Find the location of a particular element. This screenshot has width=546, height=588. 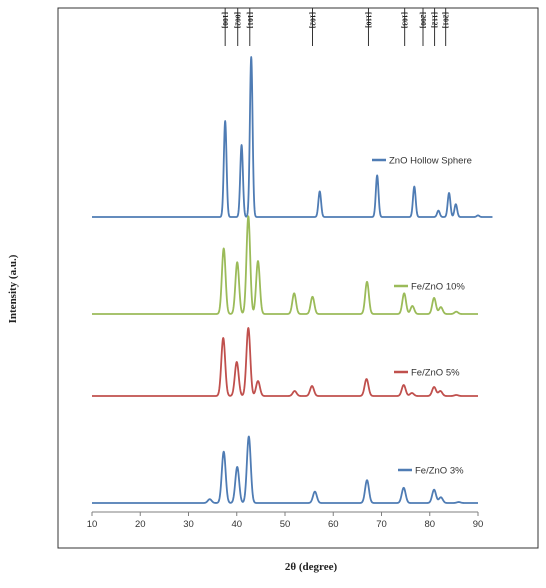

x-tick-label: 90 is located at coordinates (478, 524).